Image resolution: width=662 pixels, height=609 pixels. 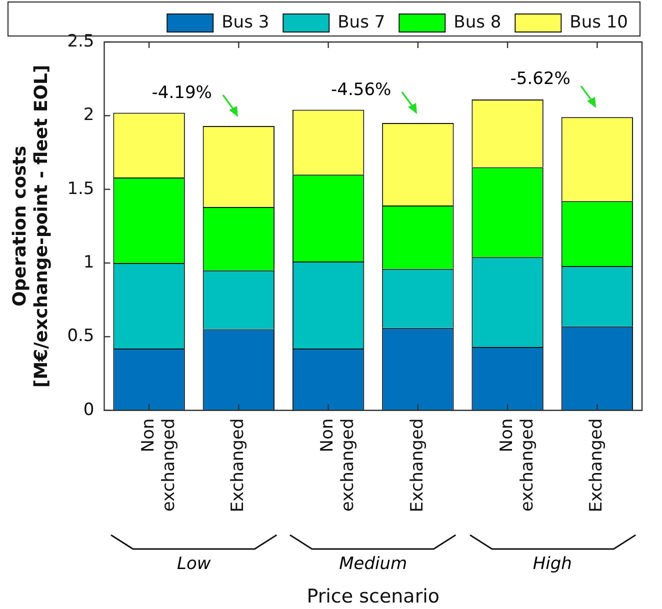 What do you see at coordinates (88, 262) in the screenshot?
I see `y-tick-label: 1` at bounding box center [88, 262].